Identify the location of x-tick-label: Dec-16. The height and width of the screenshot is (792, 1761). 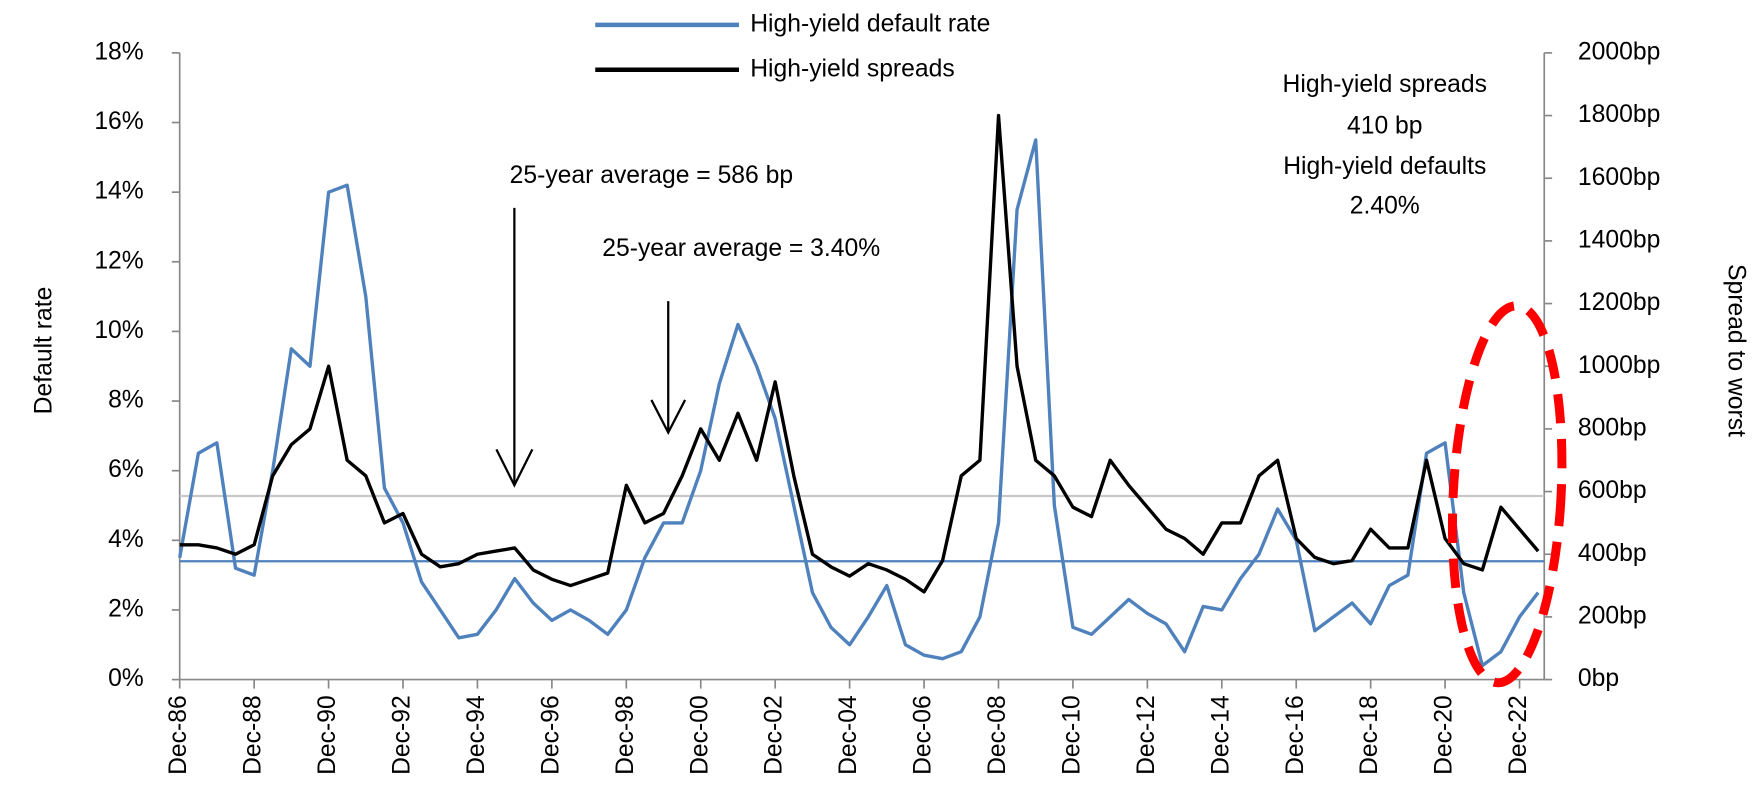
(1295, 735).